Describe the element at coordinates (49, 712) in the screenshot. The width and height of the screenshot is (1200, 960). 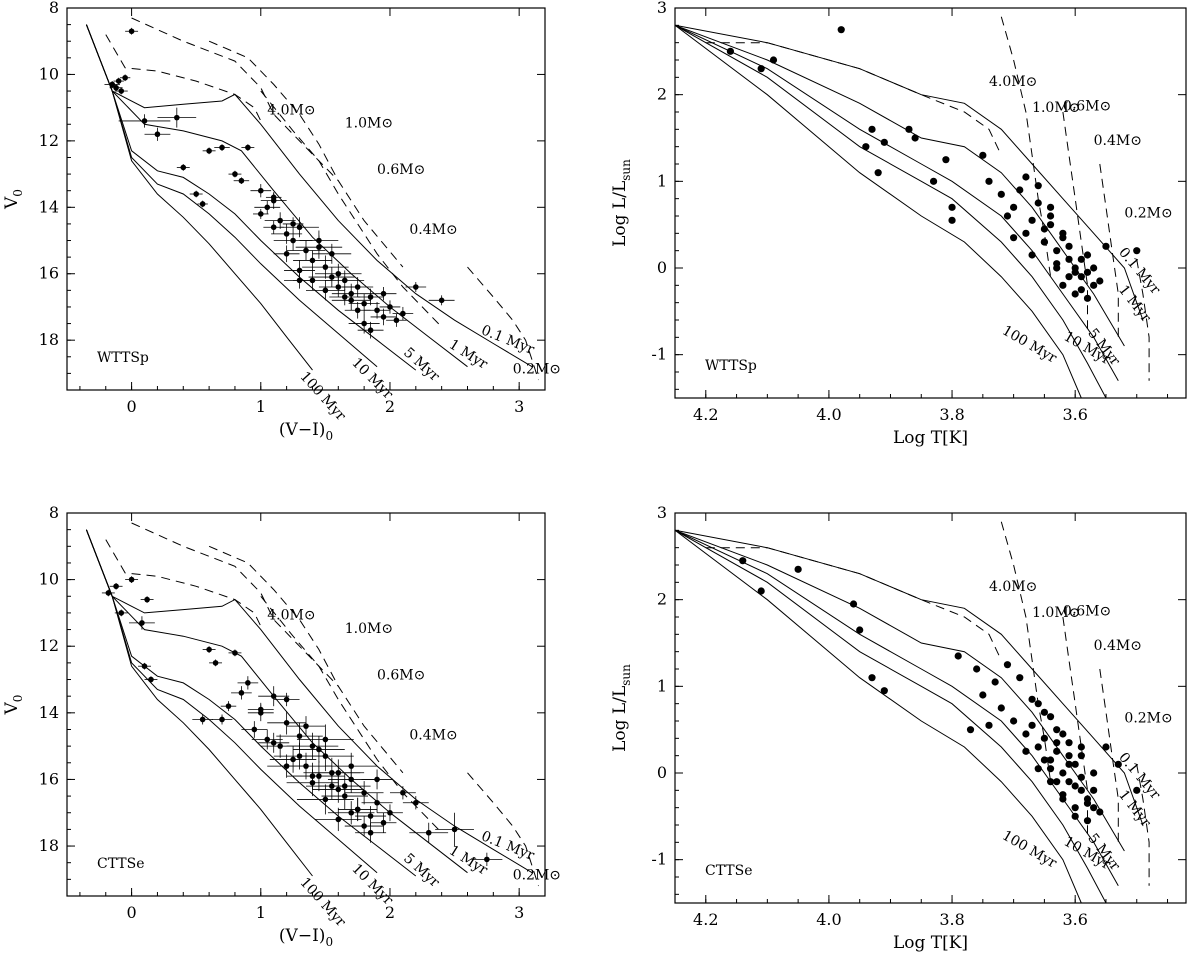
I see `panel-3-y-tick-label: 14` at that location.